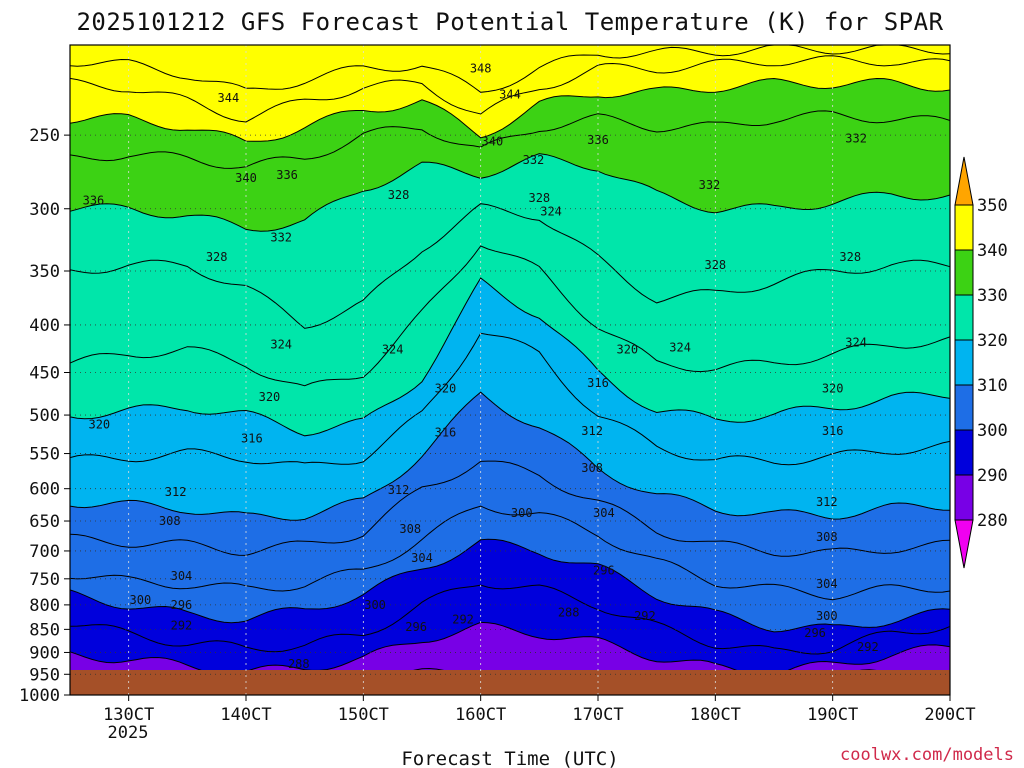  What do you see at coordinates (128, 715) in the screenshot?
I see `x-tick-label: 130CT` at bounding box center [128, 715].